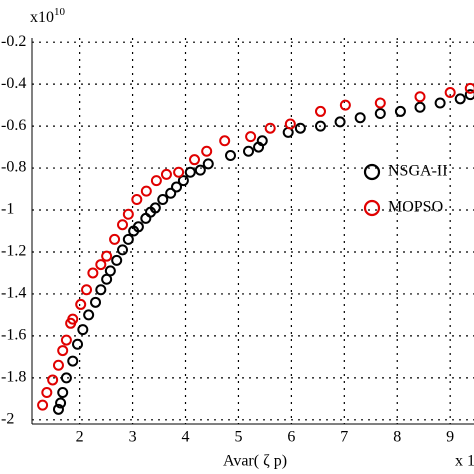 The width and height of the screenshot is (474, 474). Describe the element at coordinates (133, 437) in the screenshot. I see `x-tick-label: 3` at that location.